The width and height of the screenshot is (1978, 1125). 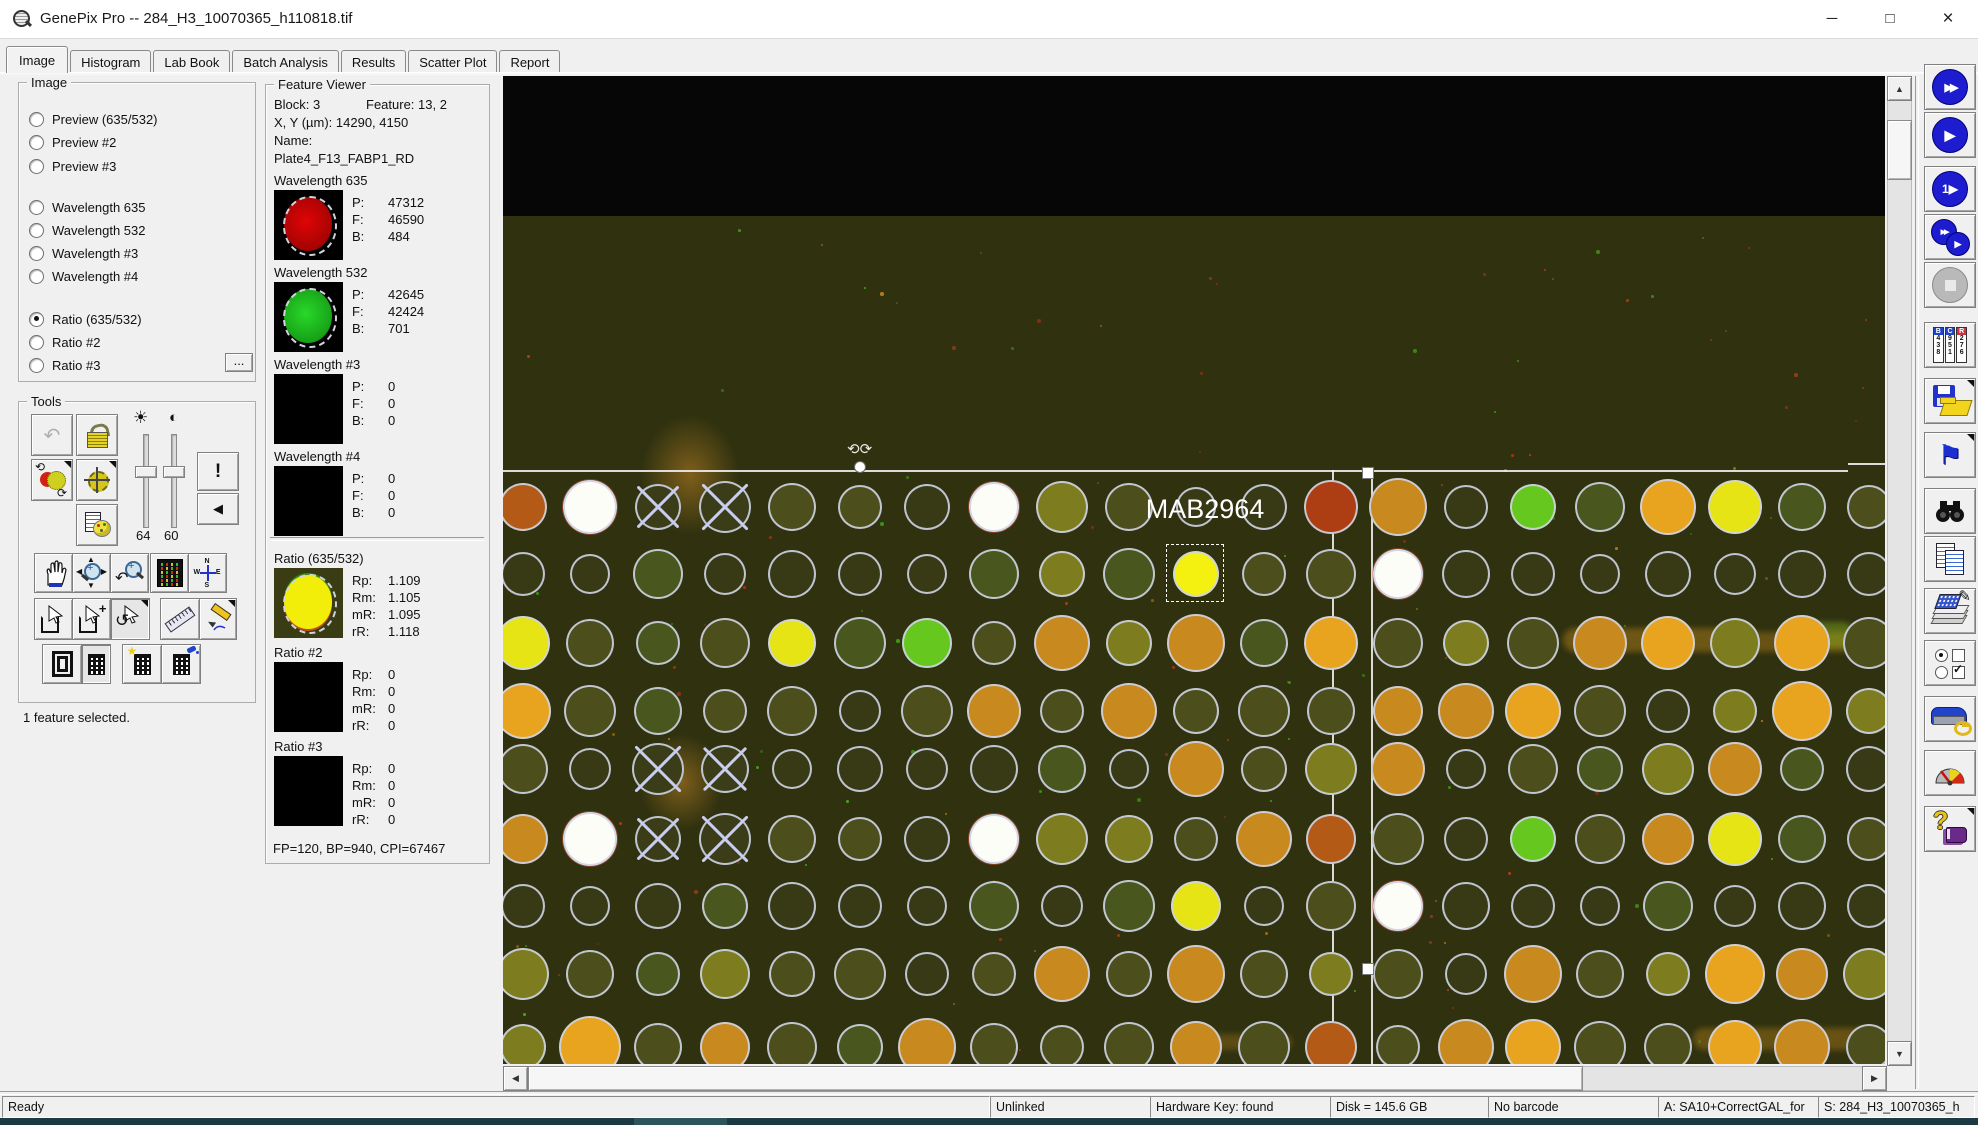 What do you see at coordinates (1950, 663) in the screenshot?
I see `analysis-options-button: ✓` at bounding box center [1950, 663].